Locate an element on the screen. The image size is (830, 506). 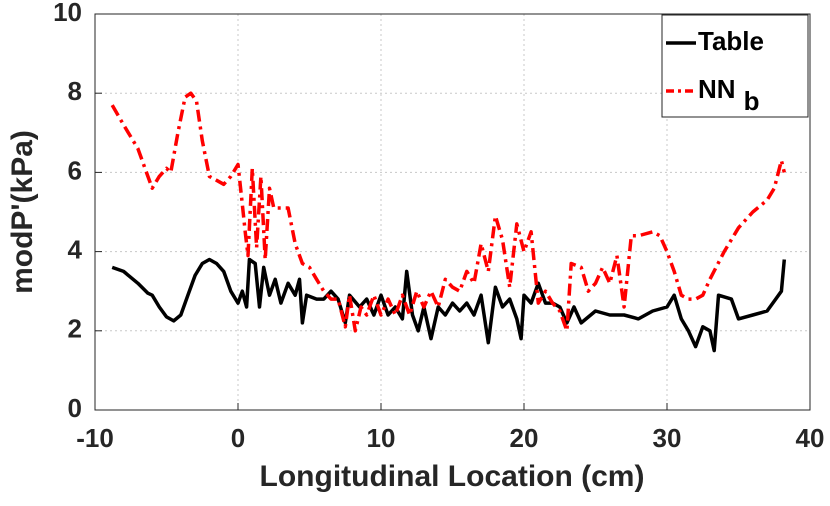
y-tick-label: 0 is located at coordinates (75, 408).